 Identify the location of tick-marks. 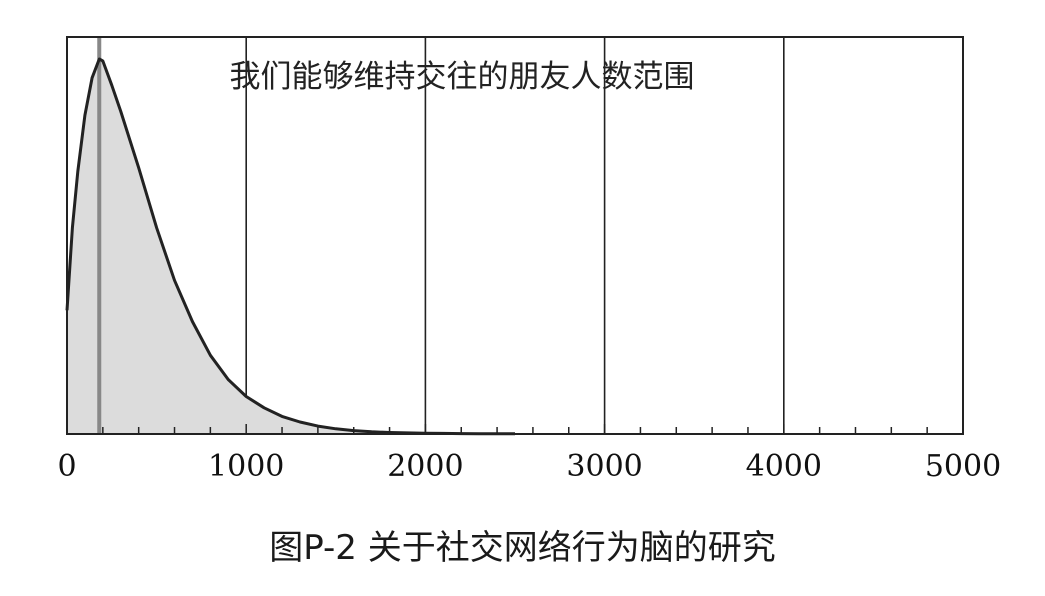
(515, 429).